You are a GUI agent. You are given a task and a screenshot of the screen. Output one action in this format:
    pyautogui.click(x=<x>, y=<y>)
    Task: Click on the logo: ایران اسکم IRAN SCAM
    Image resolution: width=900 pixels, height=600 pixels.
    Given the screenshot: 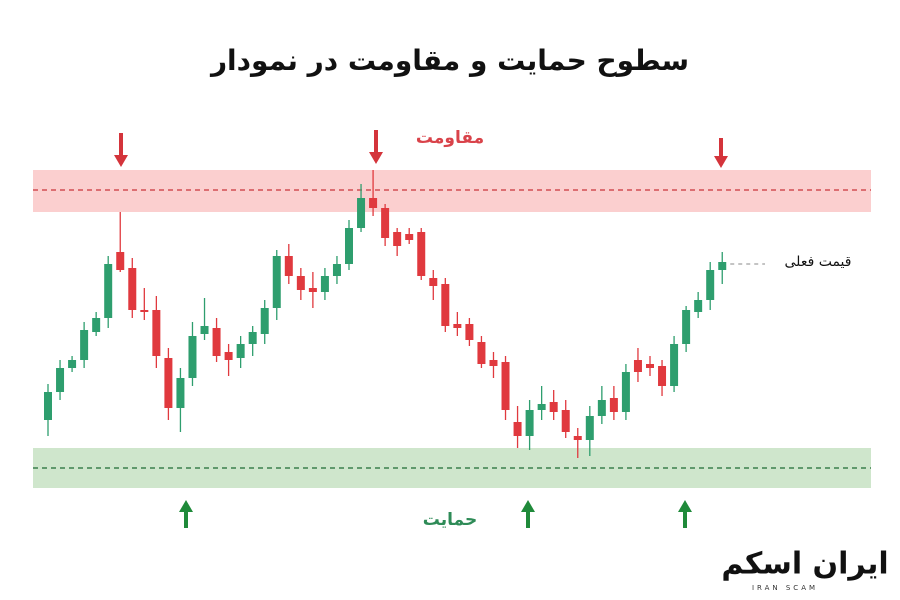 What is the action you would take?
    pyautogui.click(x=804, y=570)
    